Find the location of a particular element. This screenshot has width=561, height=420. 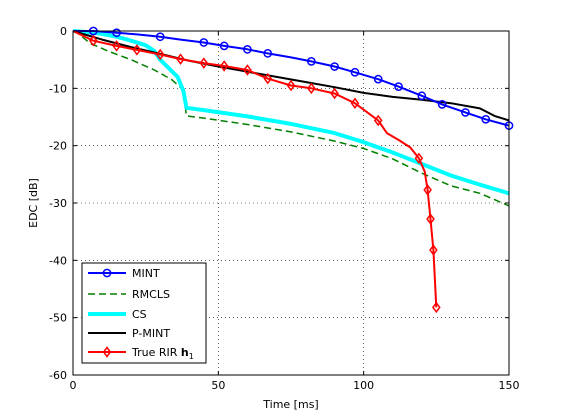

x-tick-label: 100 is located at coordinates (363, 385).